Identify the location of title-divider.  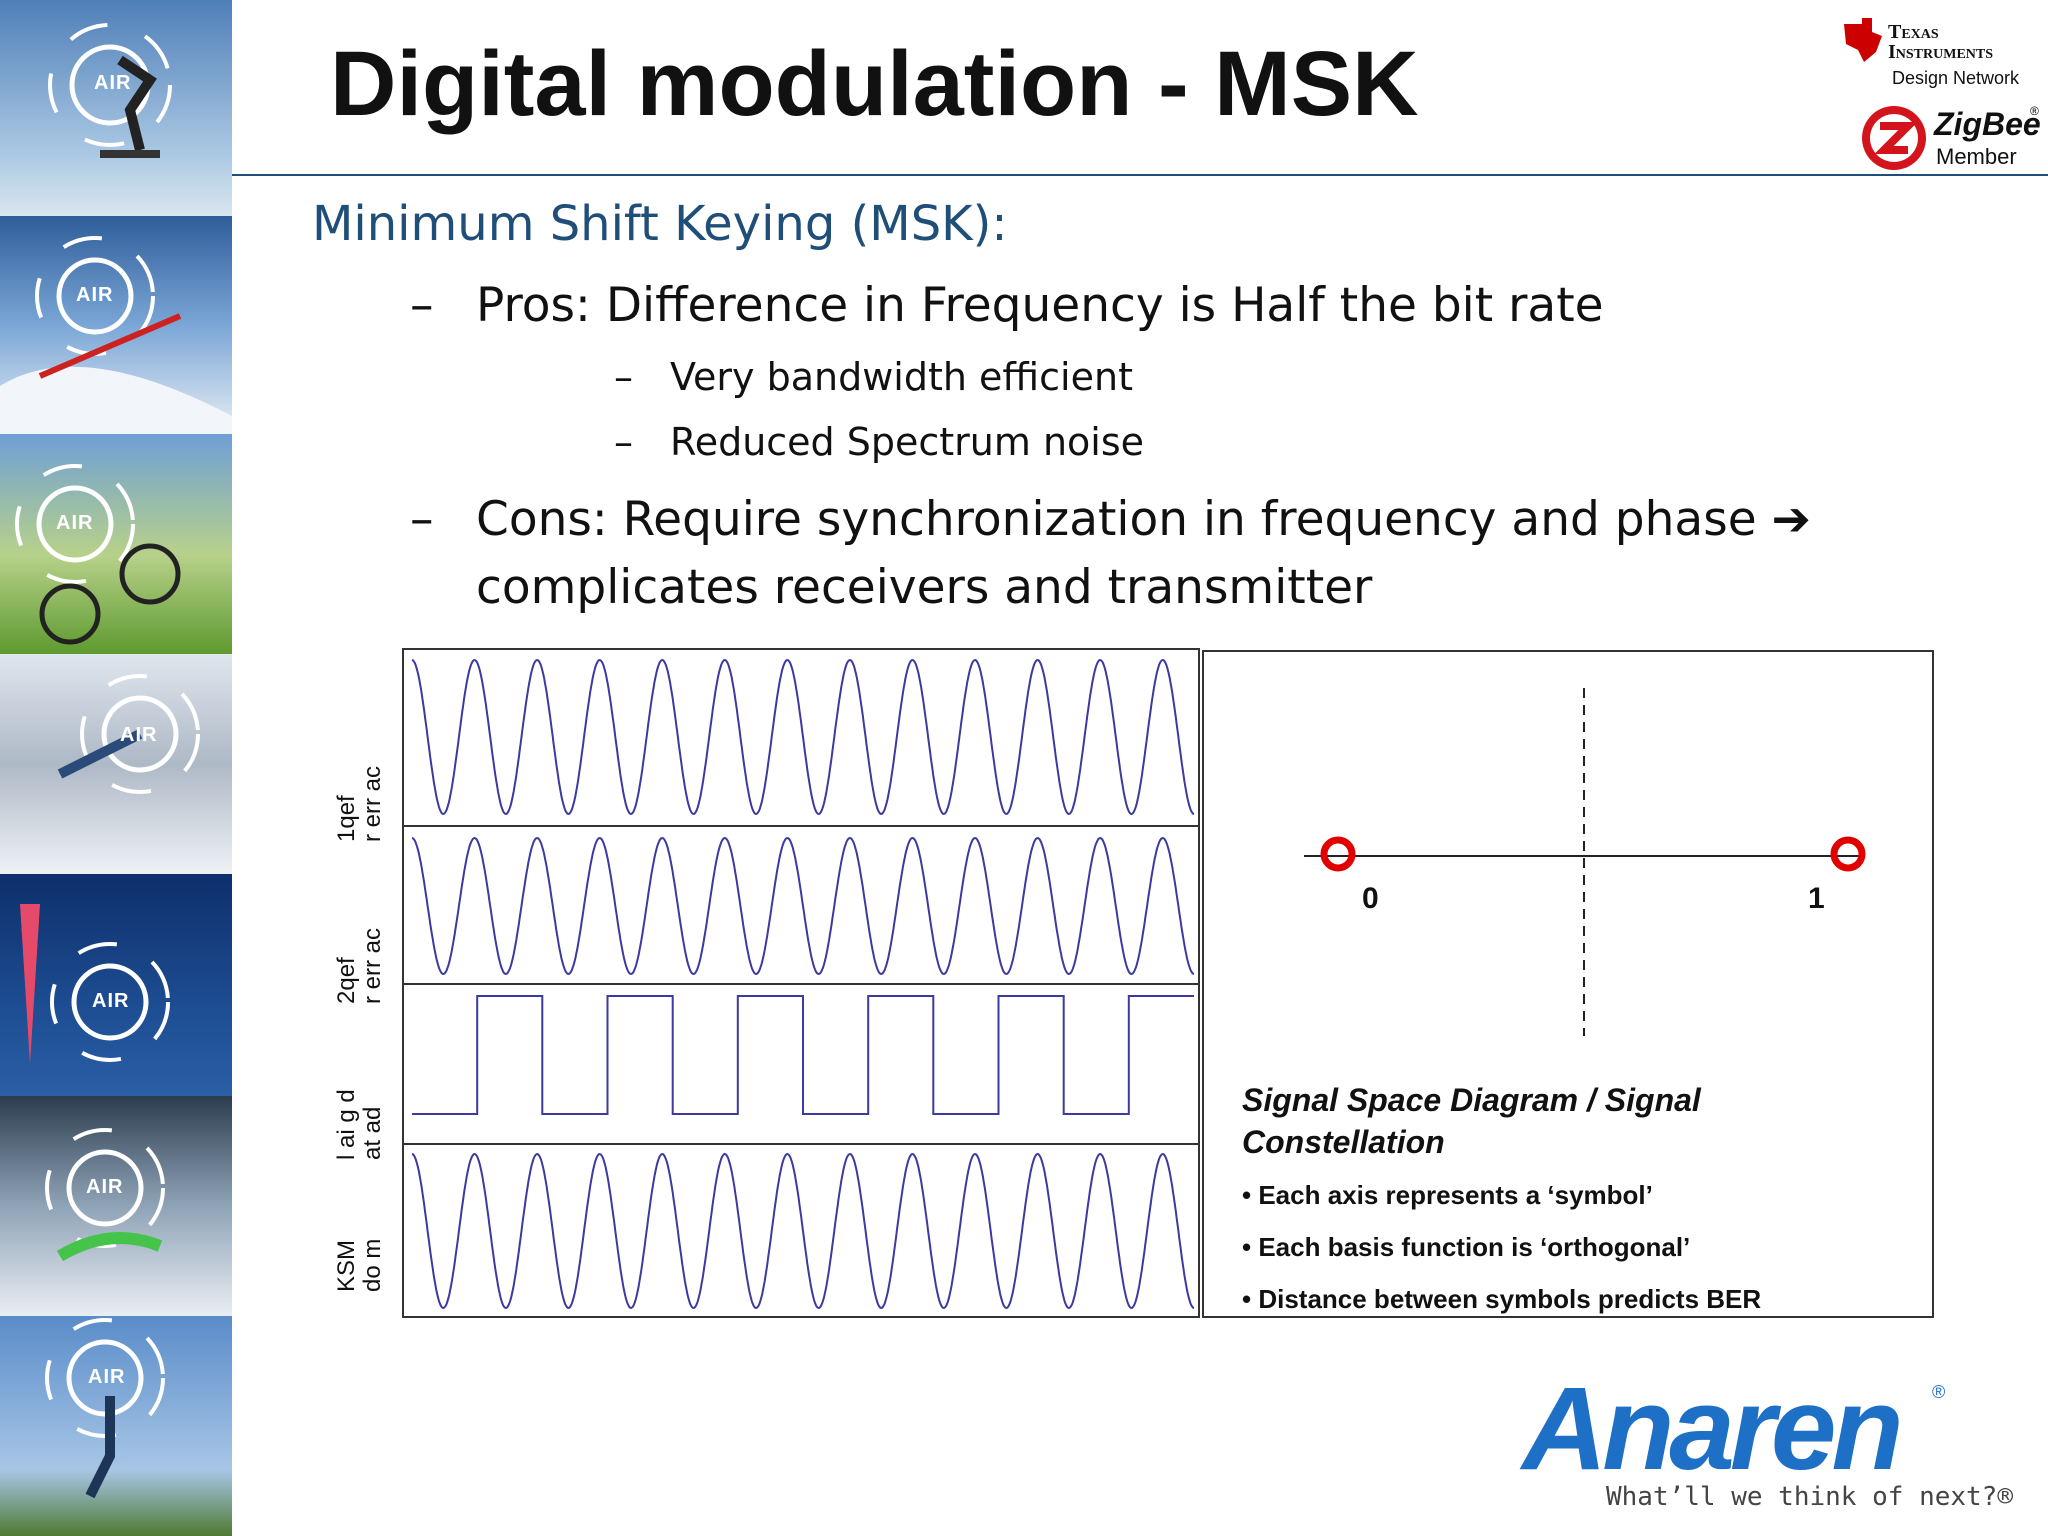
(1140, 175).